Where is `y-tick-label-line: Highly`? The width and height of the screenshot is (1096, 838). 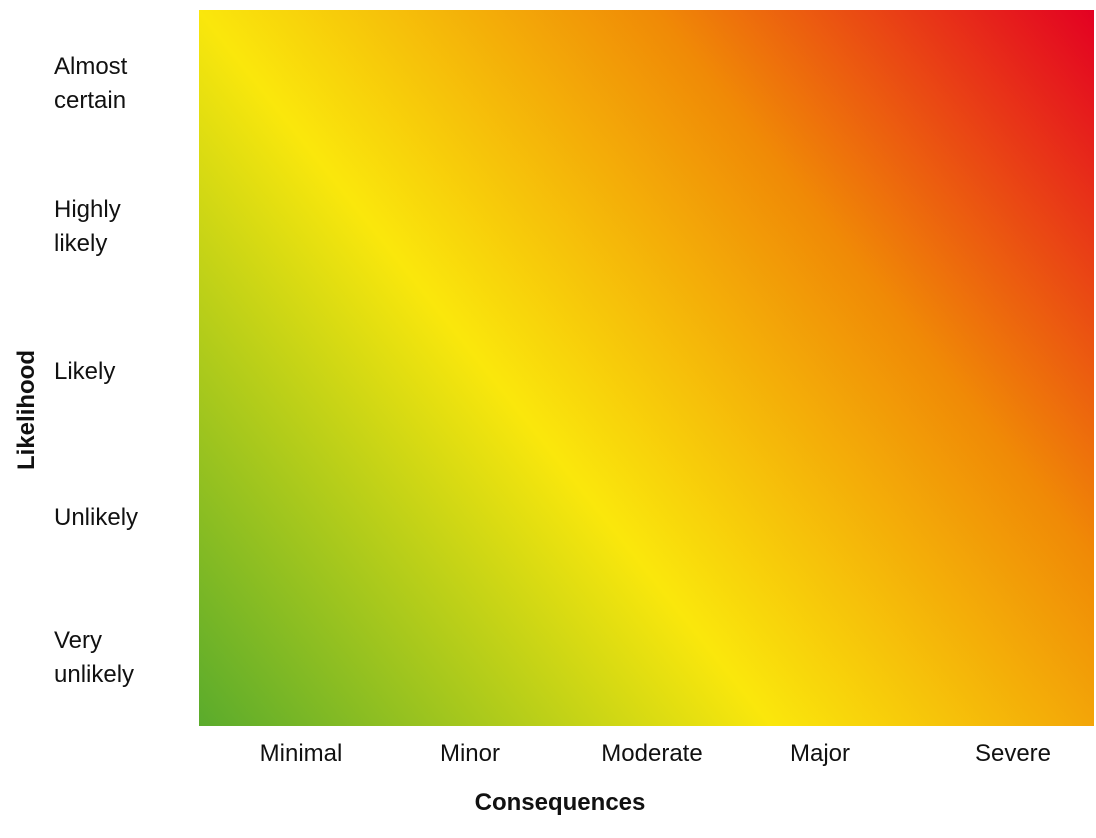
y-tick-label-line: Highly is located at coordinates (87, 209).